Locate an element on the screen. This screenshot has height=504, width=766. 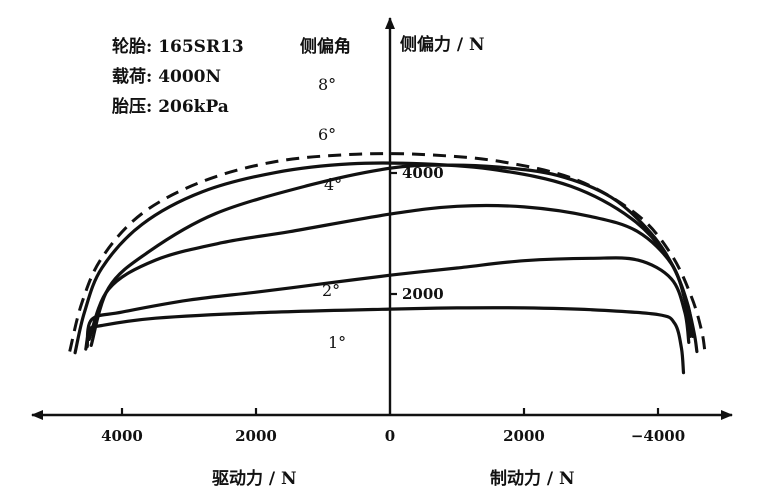
y-tick-label: 2000 is located at coordinates (423, 294).